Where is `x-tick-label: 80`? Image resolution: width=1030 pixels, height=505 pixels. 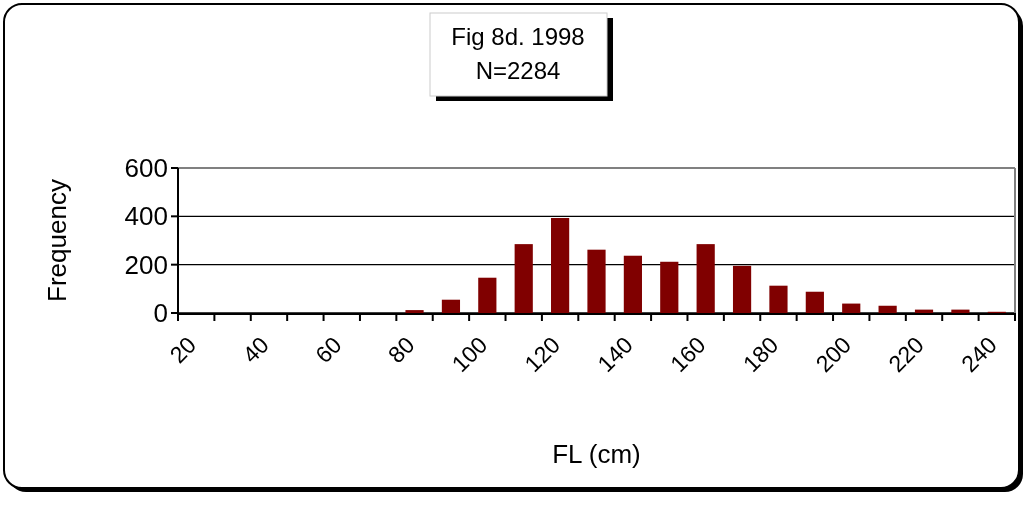 x-tick-label: 80 is located at coordinates (401, 350).